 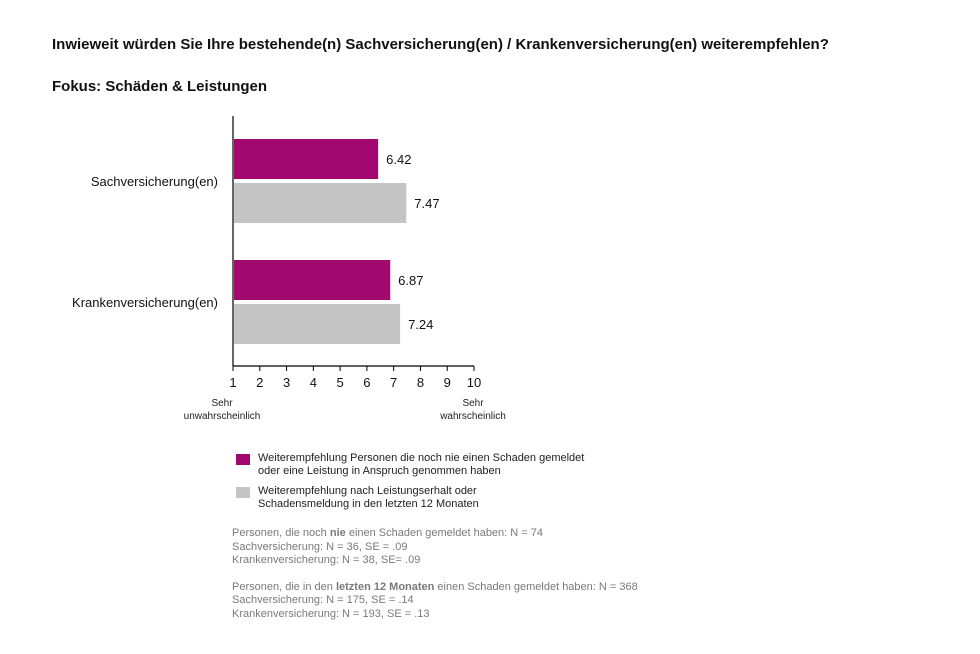 What do you see at coordinates (472, 416) in the screenshot?
I see `x-end-label-right: wahrscheinlich` at bounding box center [472, 416].